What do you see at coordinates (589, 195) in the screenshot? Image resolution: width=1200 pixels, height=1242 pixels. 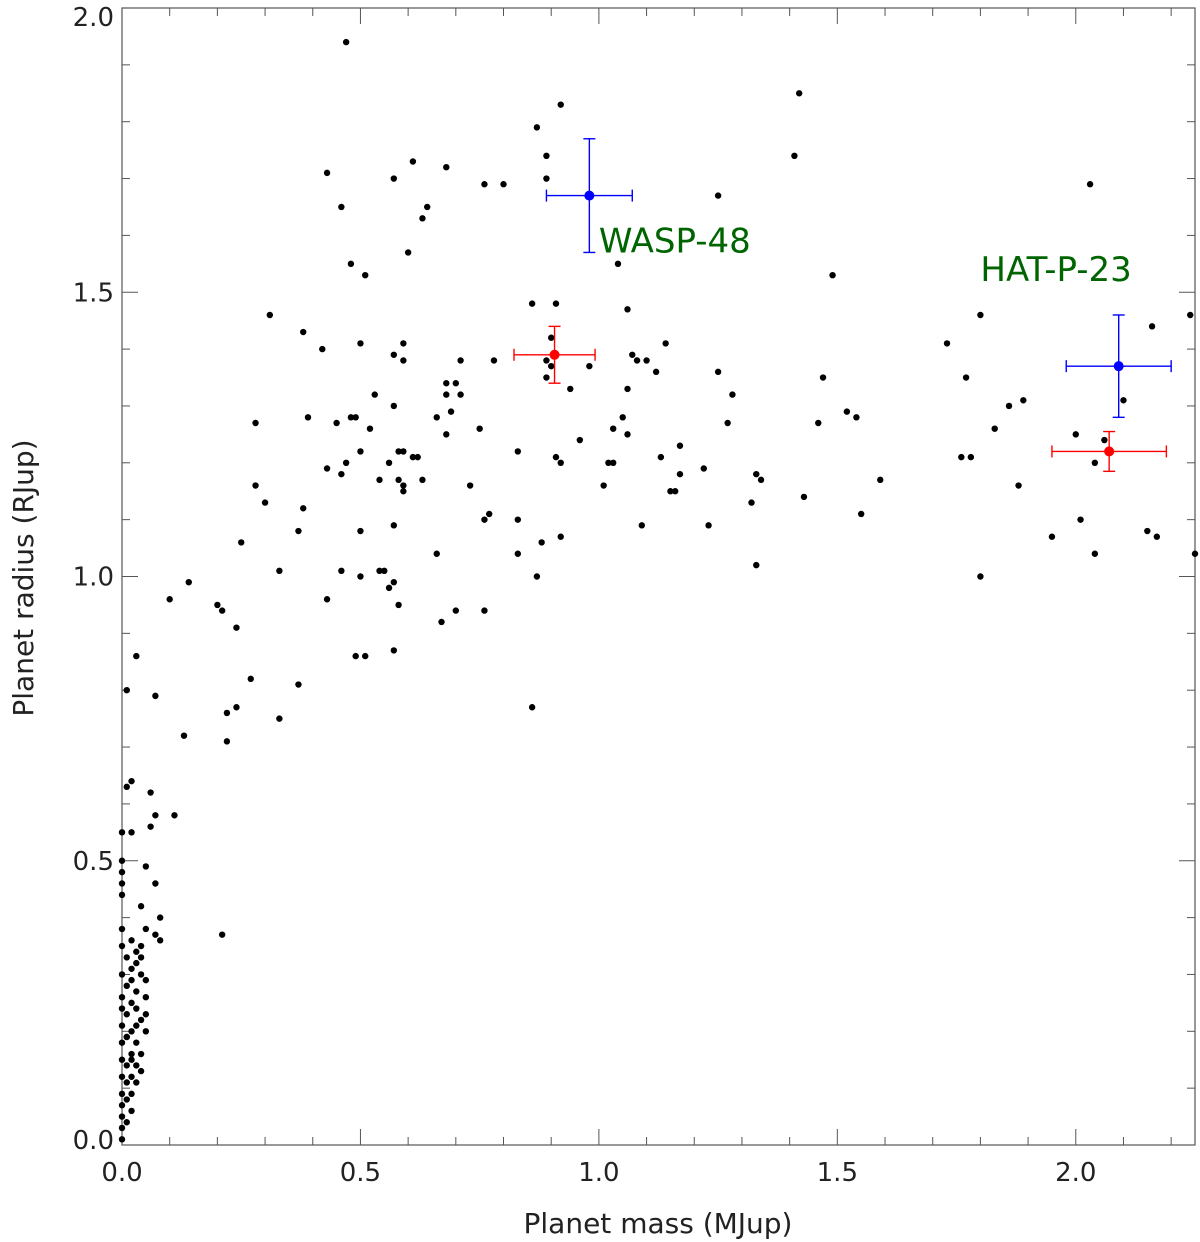 I see `highlight-point` at bounding box center [589, 195].